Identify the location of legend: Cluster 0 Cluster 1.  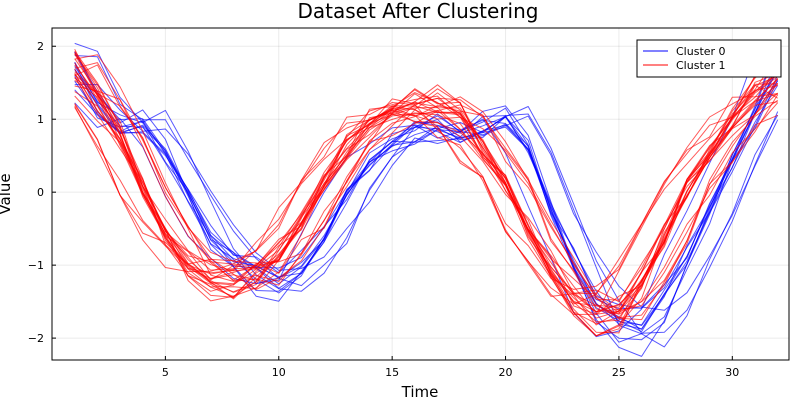
(709, 58).